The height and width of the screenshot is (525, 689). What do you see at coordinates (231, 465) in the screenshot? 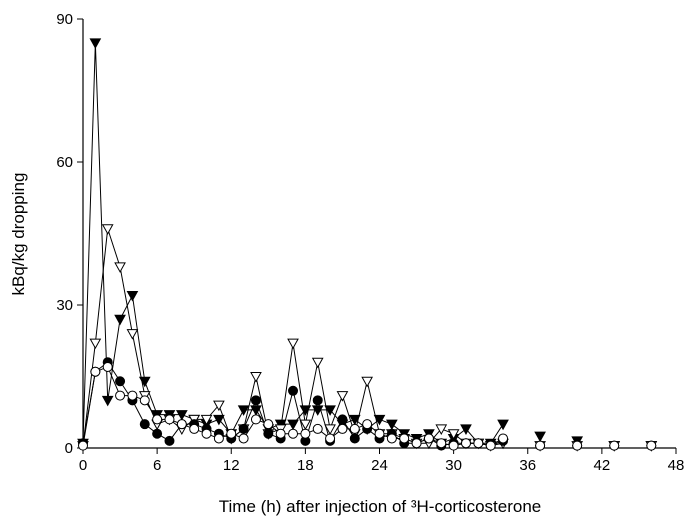
I see `x-tick-label: 12` at bounding box center [231, 465].